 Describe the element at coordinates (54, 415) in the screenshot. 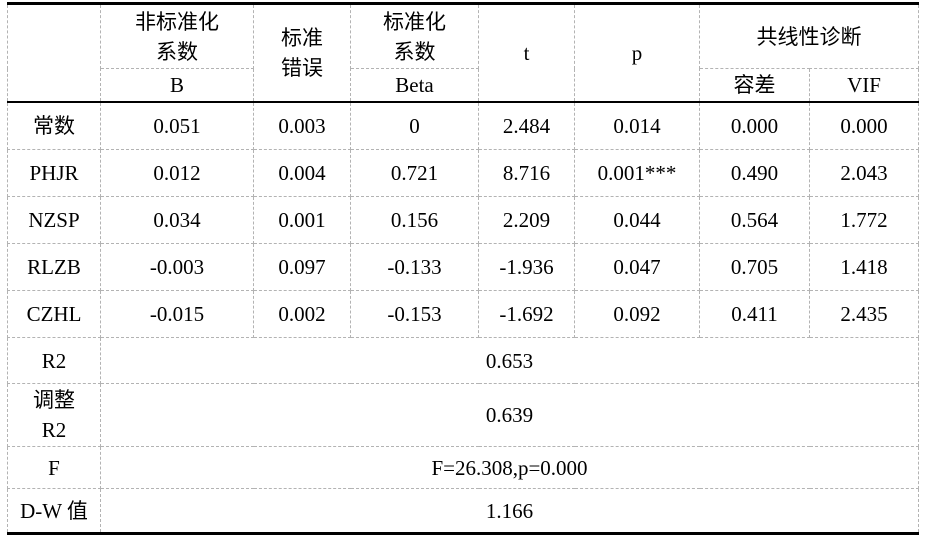

I see `summary-label: 调整 R2` at that location.